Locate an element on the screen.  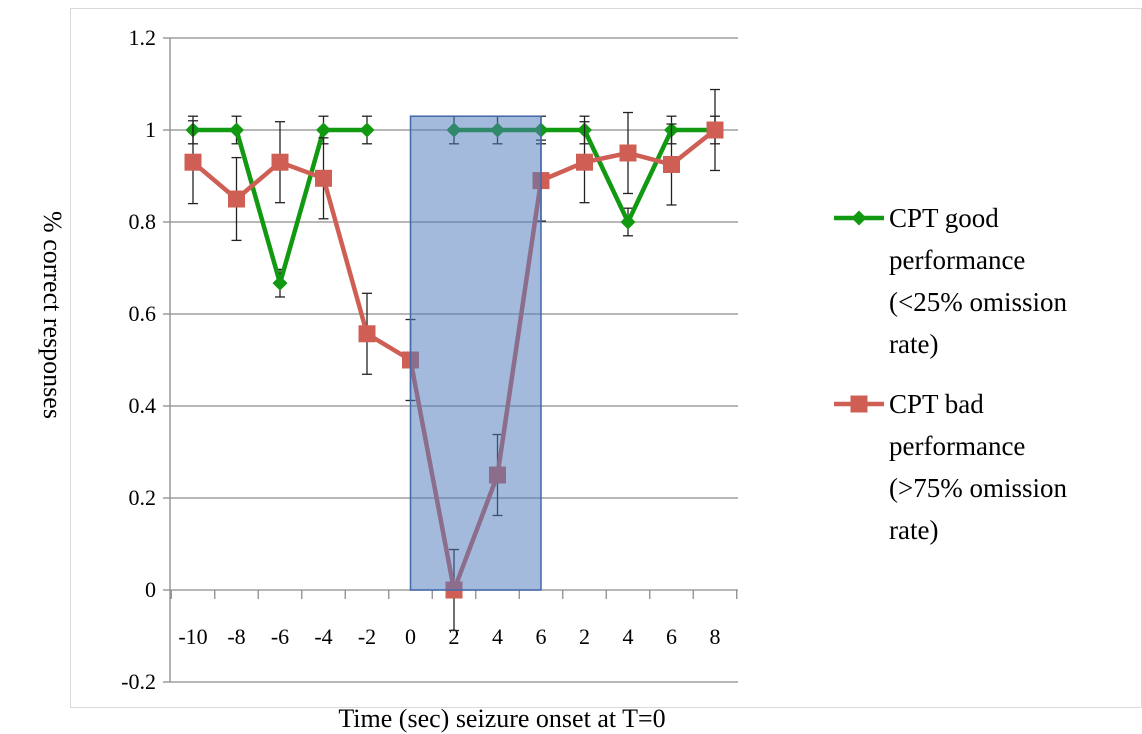
x-tick-label: 0 is located at coordinates (410, 636).